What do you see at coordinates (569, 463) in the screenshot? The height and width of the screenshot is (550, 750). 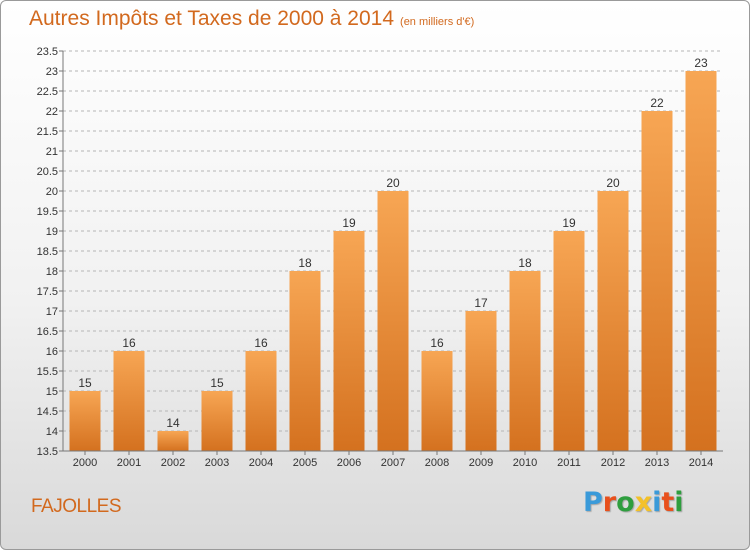 I see `x-tick-label: 2011` at bounding box center [569, 463].